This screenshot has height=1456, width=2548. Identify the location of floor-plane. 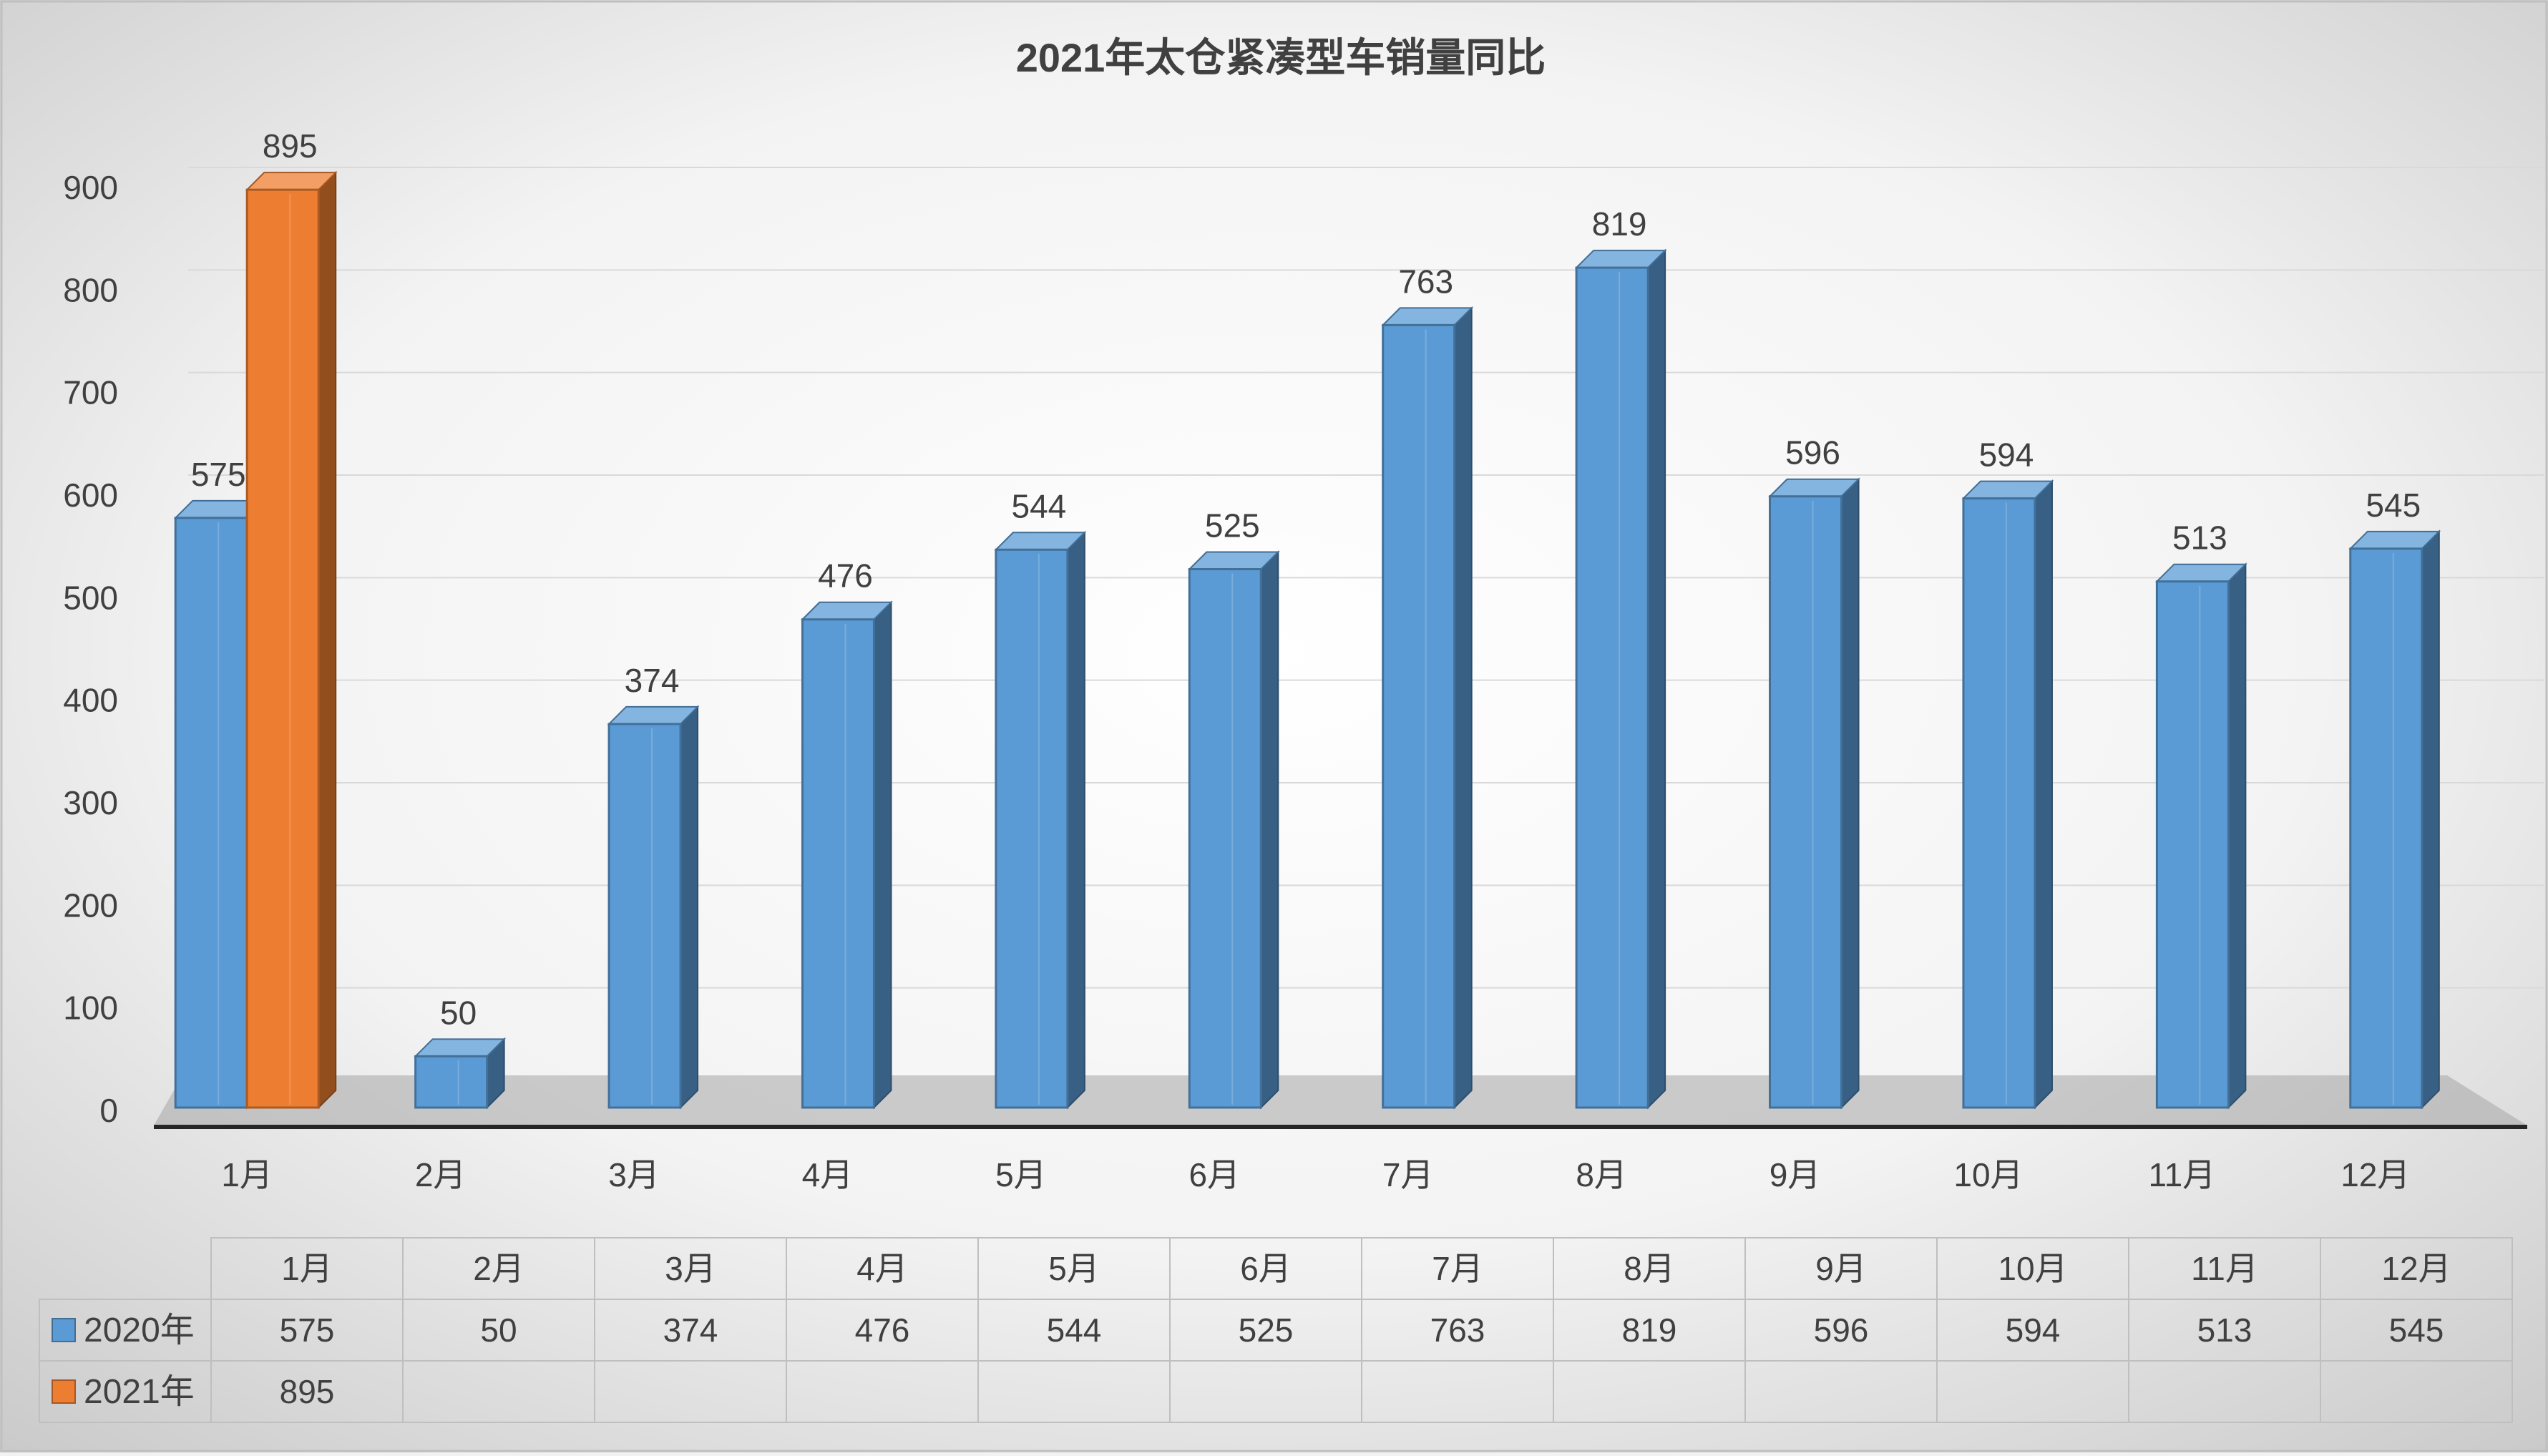
(1341, 1100).